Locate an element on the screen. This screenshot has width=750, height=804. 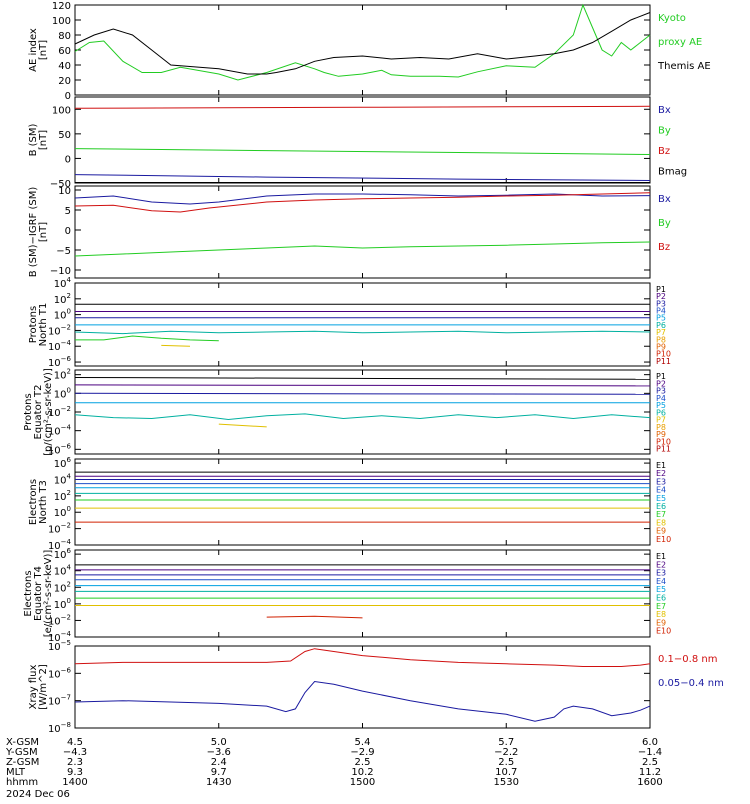
legend-entry: Bmag is located at coordinates (672, 172).